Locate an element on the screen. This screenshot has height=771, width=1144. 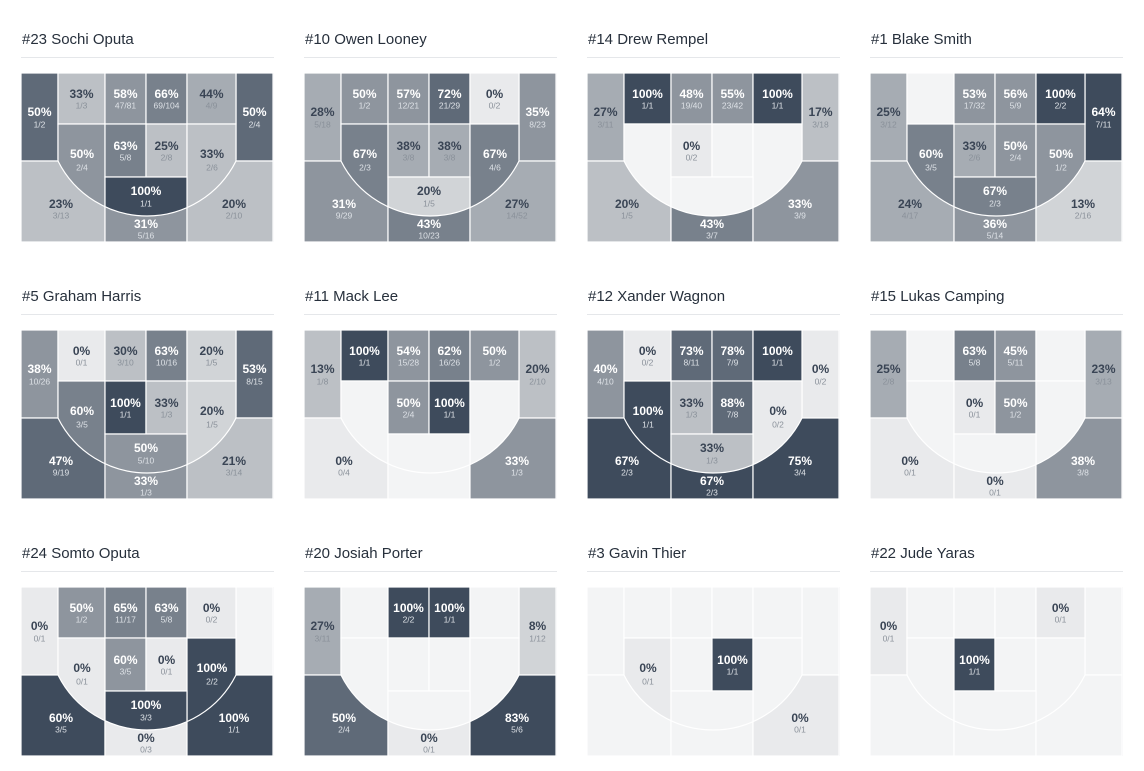
zone-free-throw-midrange is located at coordinates (146, 710).